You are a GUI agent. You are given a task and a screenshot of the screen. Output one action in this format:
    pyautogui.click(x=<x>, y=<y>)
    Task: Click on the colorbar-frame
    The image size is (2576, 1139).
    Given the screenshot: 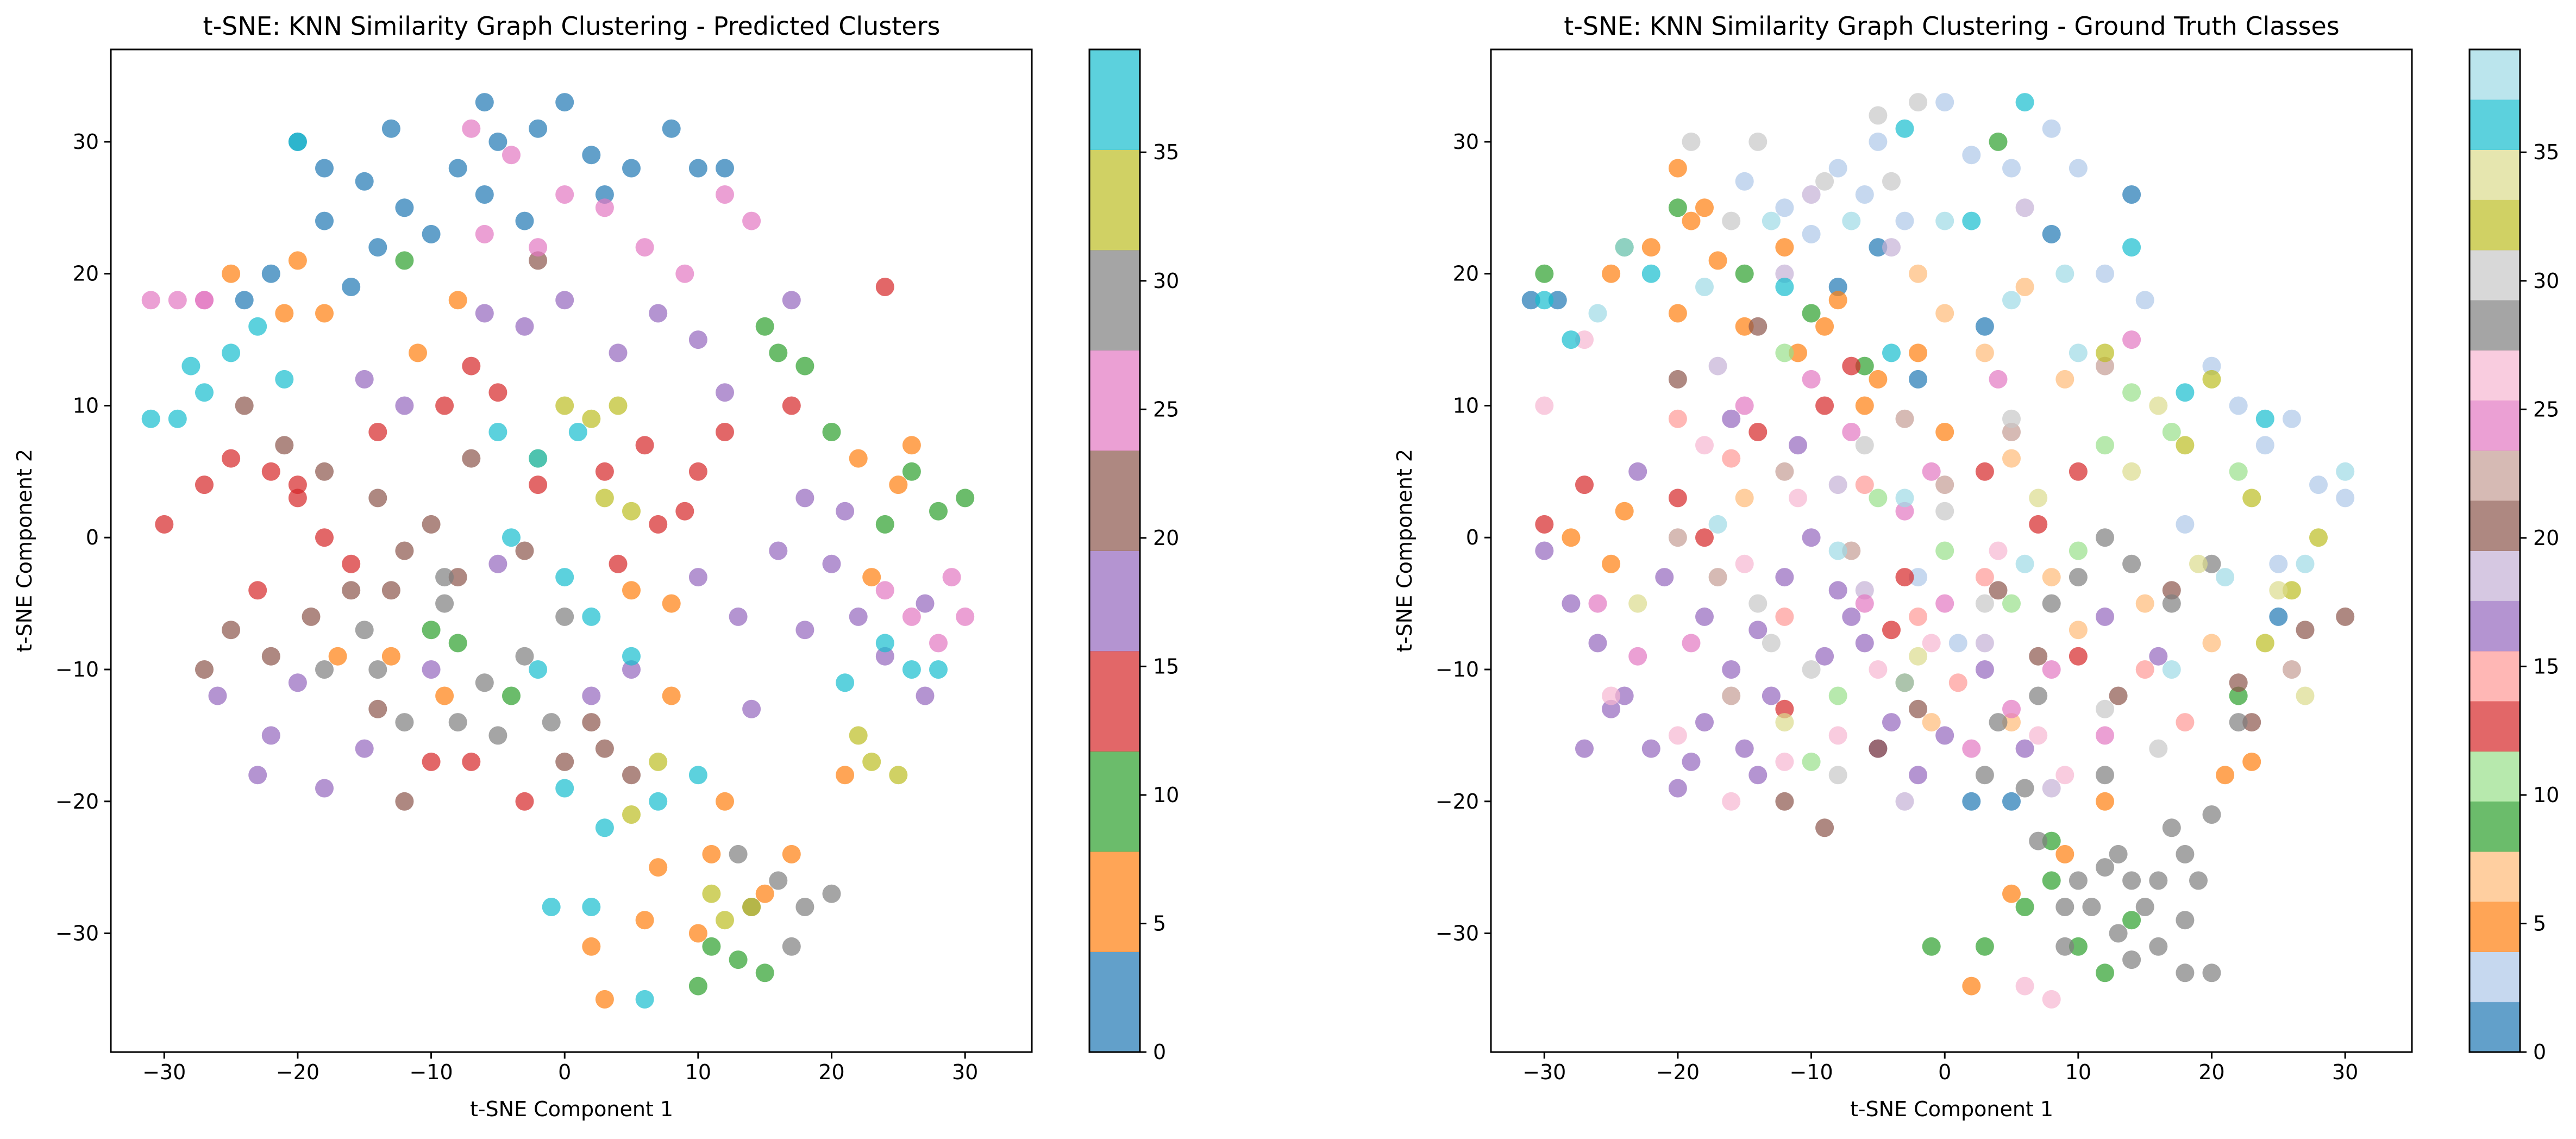 What is the action you would take?
    pyautogui.click(x=1114, y=551)
    